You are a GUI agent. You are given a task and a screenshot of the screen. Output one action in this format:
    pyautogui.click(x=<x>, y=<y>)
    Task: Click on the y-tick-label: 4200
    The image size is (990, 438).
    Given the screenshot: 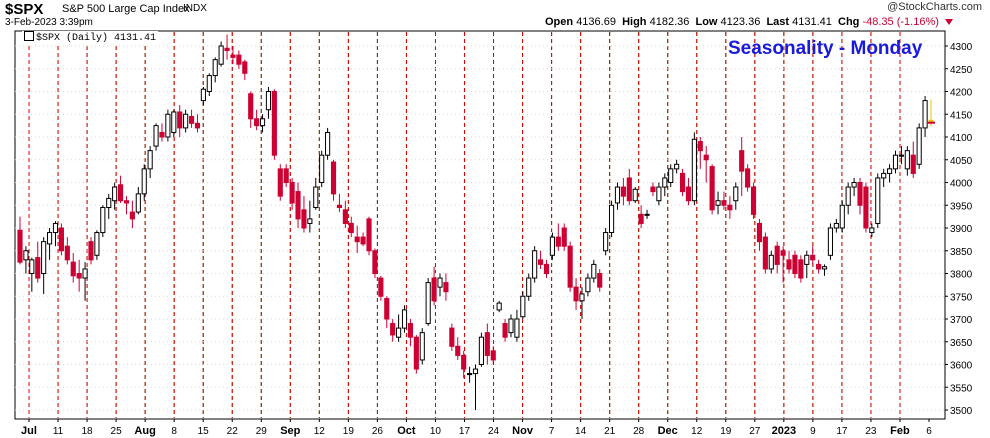 What is the action you would take?
    pyautogui.click(x=961, y=93)
    